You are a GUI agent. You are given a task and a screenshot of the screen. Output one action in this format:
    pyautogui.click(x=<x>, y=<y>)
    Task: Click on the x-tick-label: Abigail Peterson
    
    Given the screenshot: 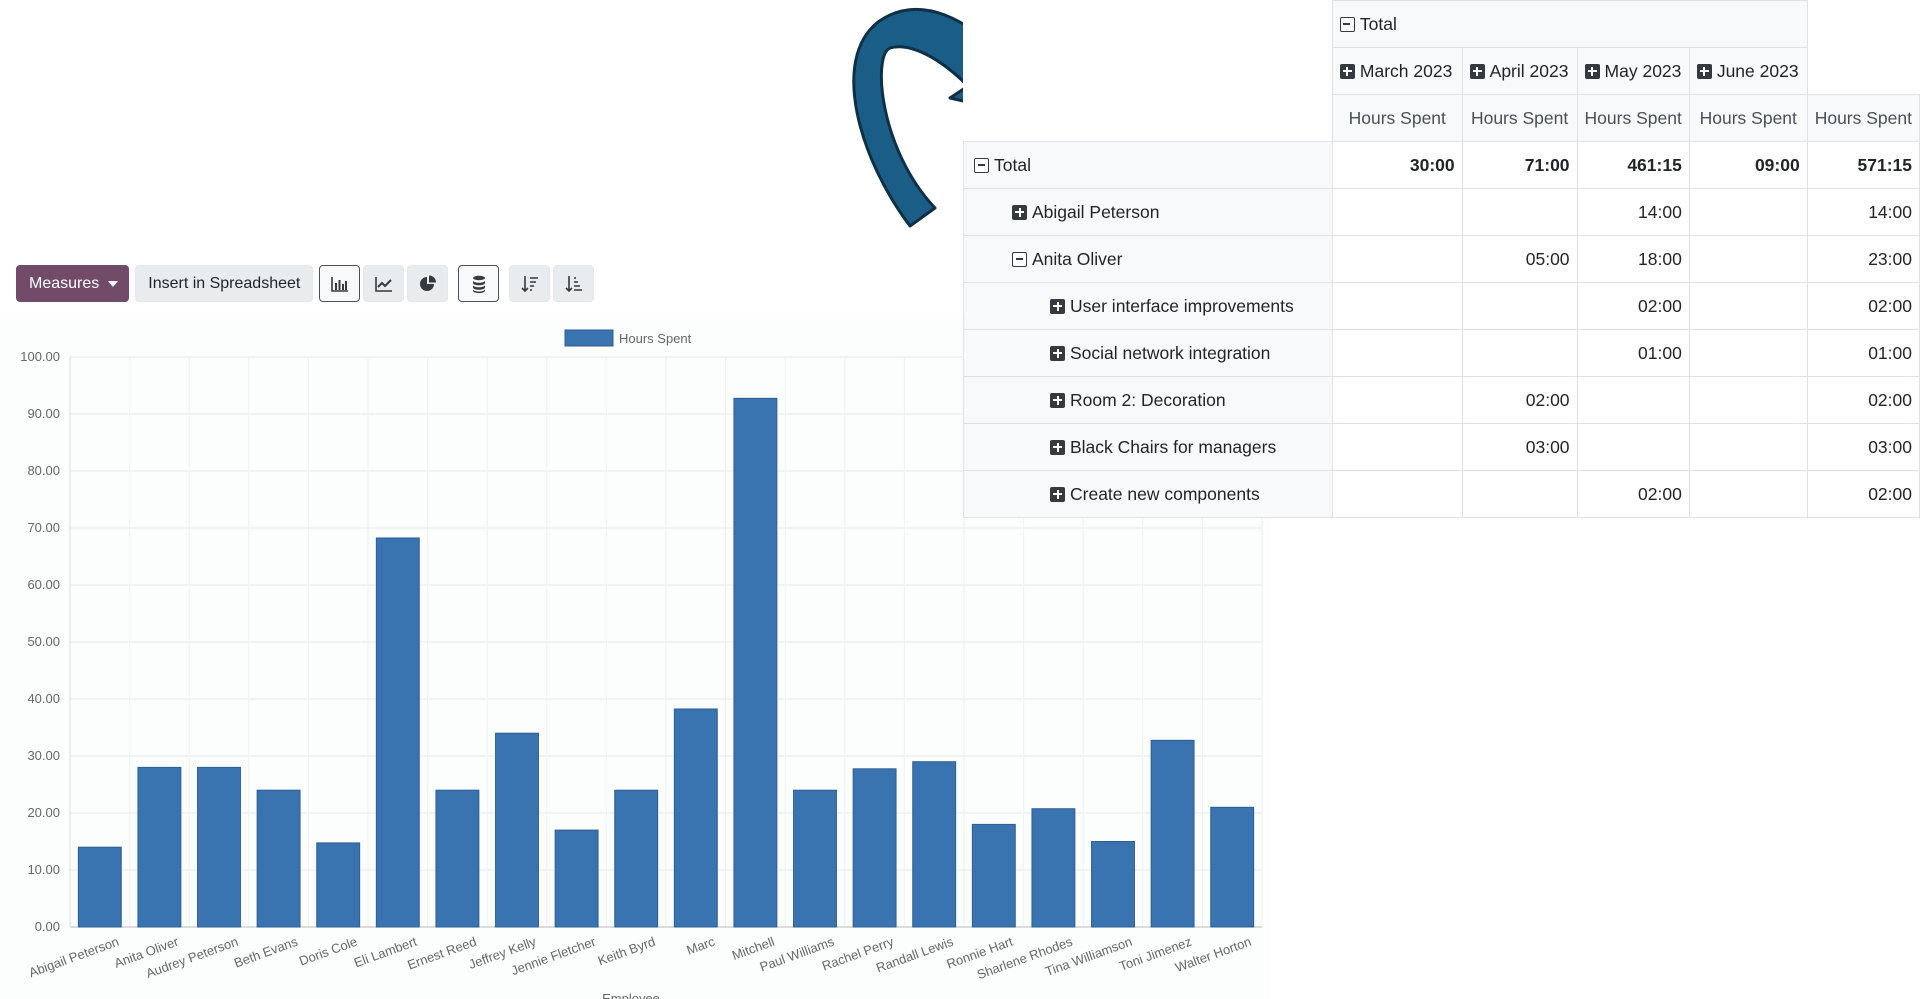 What is the action you would take?
    pyautogui.click(x=74, y=957)
    